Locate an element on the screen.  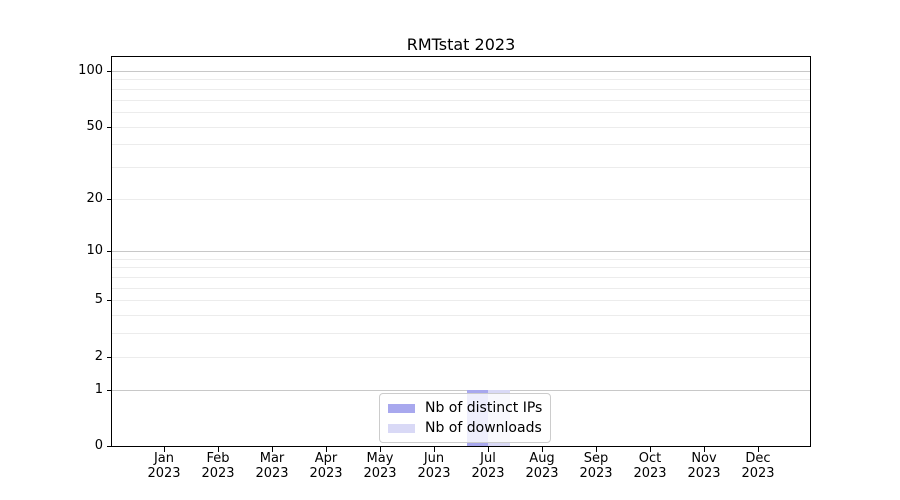
y-tick-label-0: 0 is located at coordinates (98, 445).